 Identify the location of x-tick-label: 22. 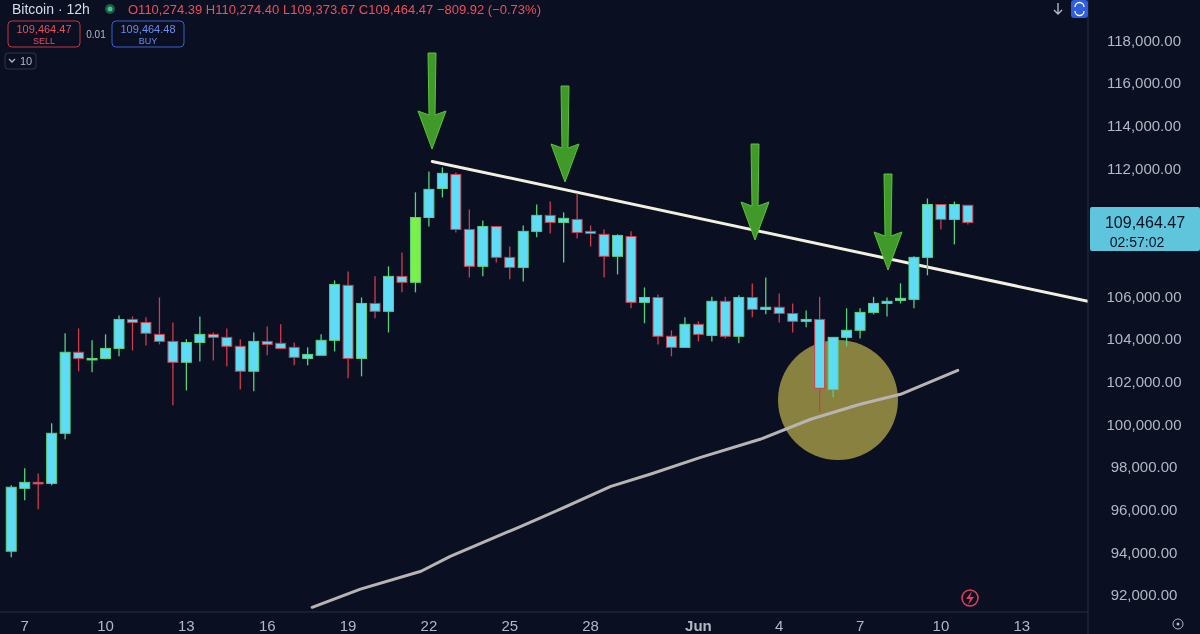
(429, 625).